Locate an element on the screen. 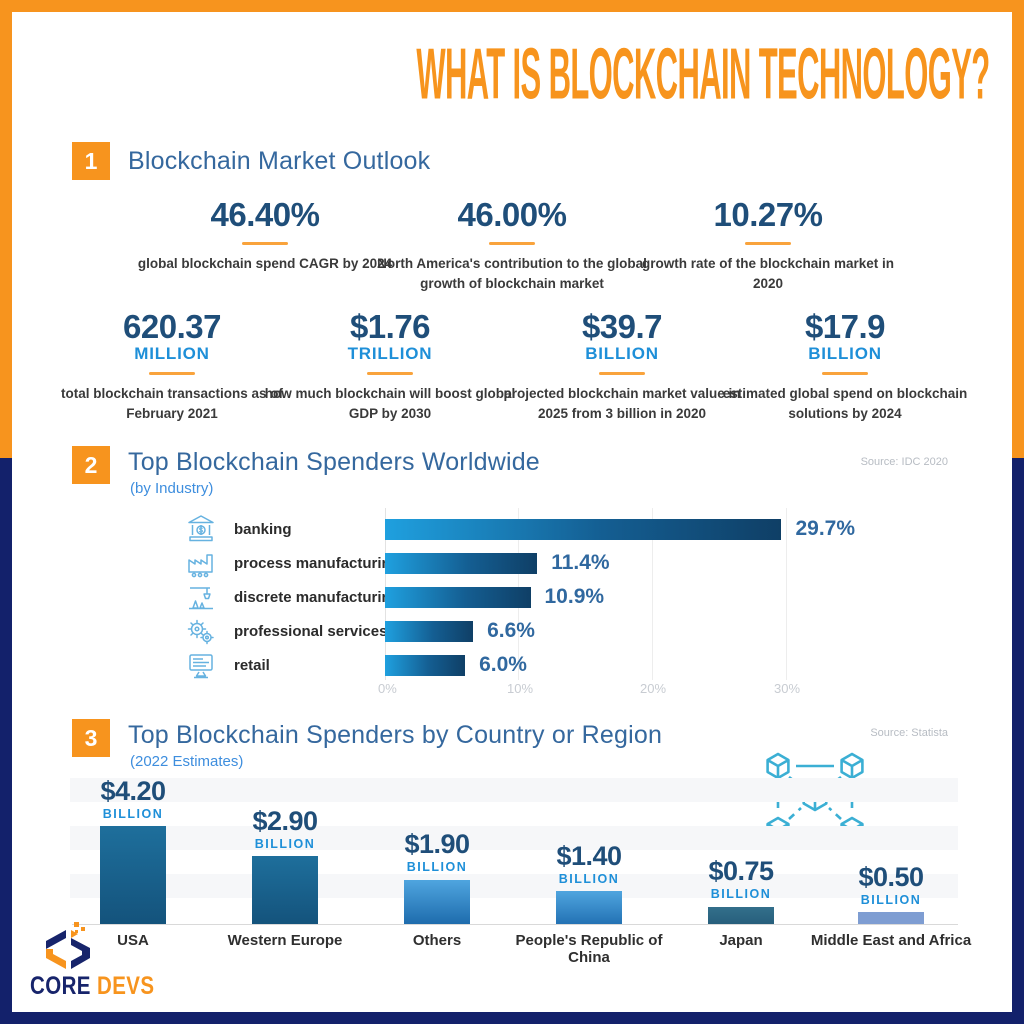 This screenshot has height=1024, width=1024. stat-label: global blockchain spend CAGR by 2024 is located at coordinates (265, 263).